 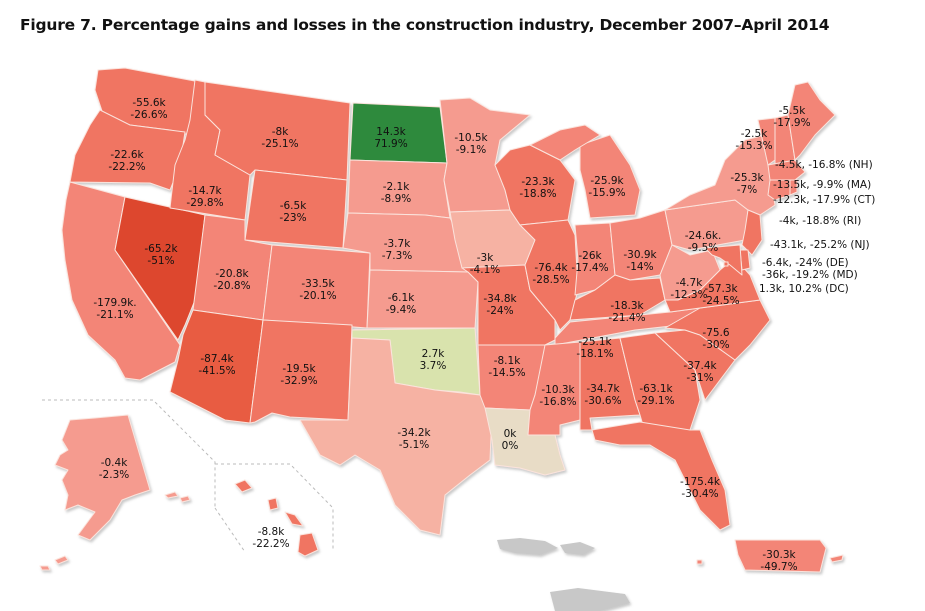 What do you see at coordinates (204, 203) in the screenshot?
I see `state-percent-value: -29.8%` at bounding box center [204, 203].